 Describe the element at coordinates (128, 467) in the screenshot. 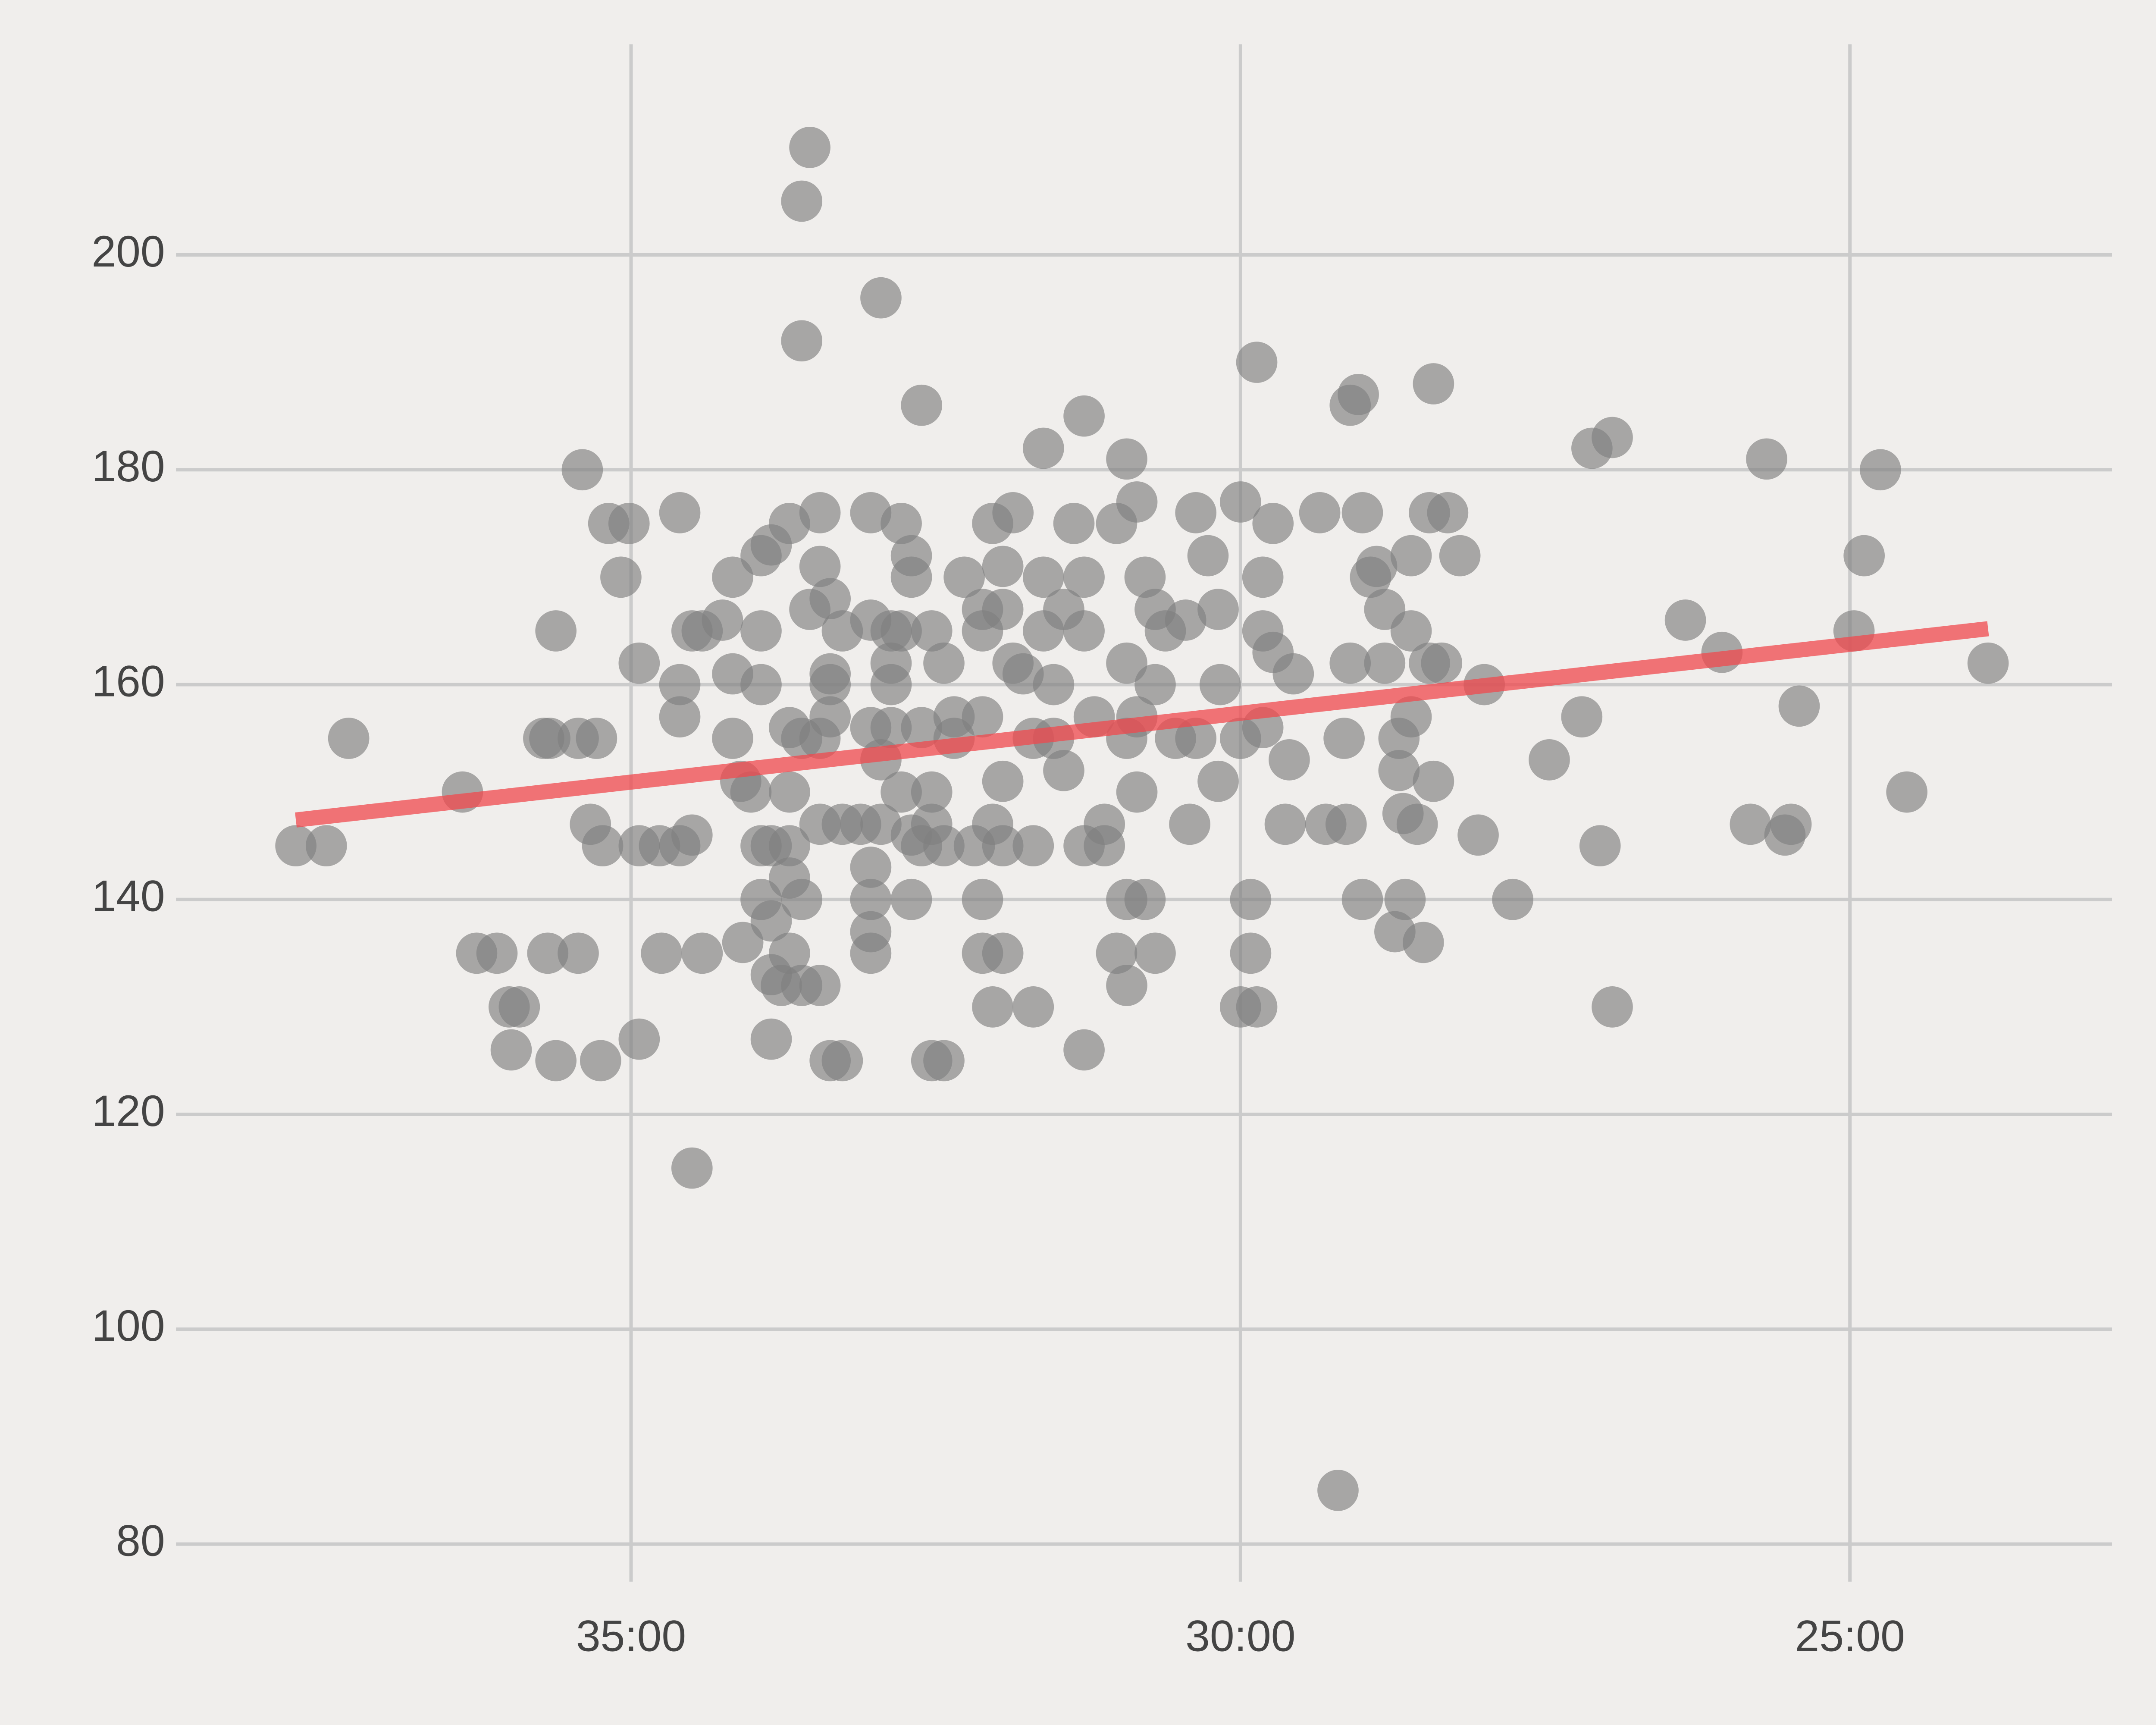

I see `y-tick-label: 180` at that location.